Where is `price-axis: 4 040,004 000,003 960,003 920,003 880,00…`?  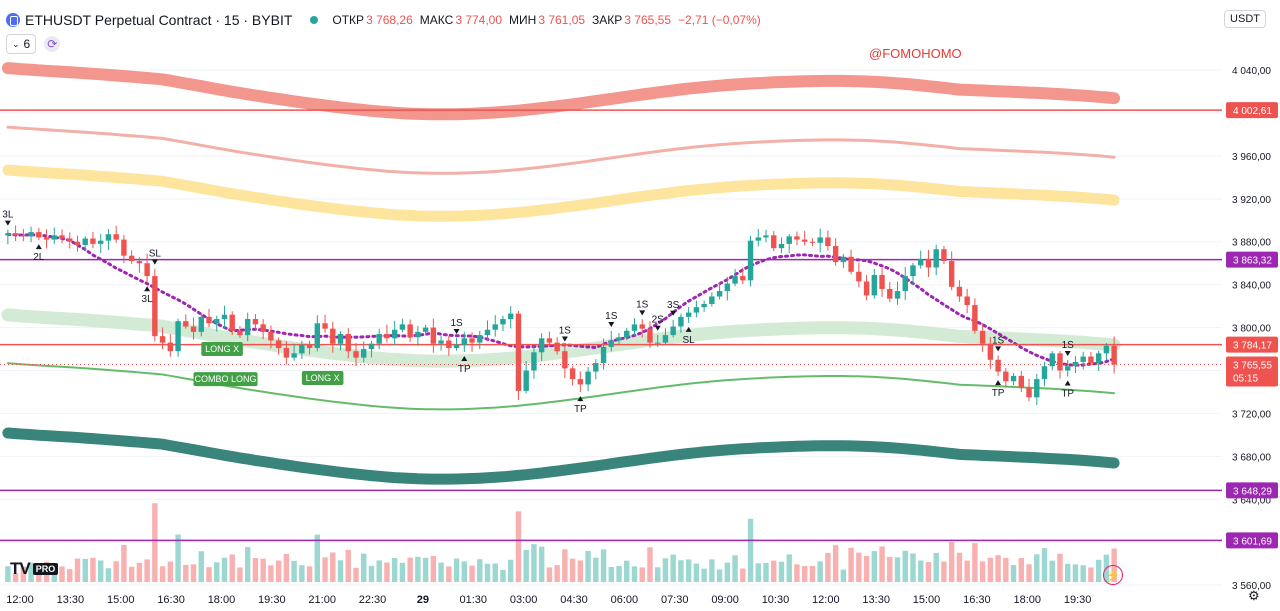
price-axis: 4 040,004 000,003 960,003 920,003 880,00… is located at coordinates (1251, 305).